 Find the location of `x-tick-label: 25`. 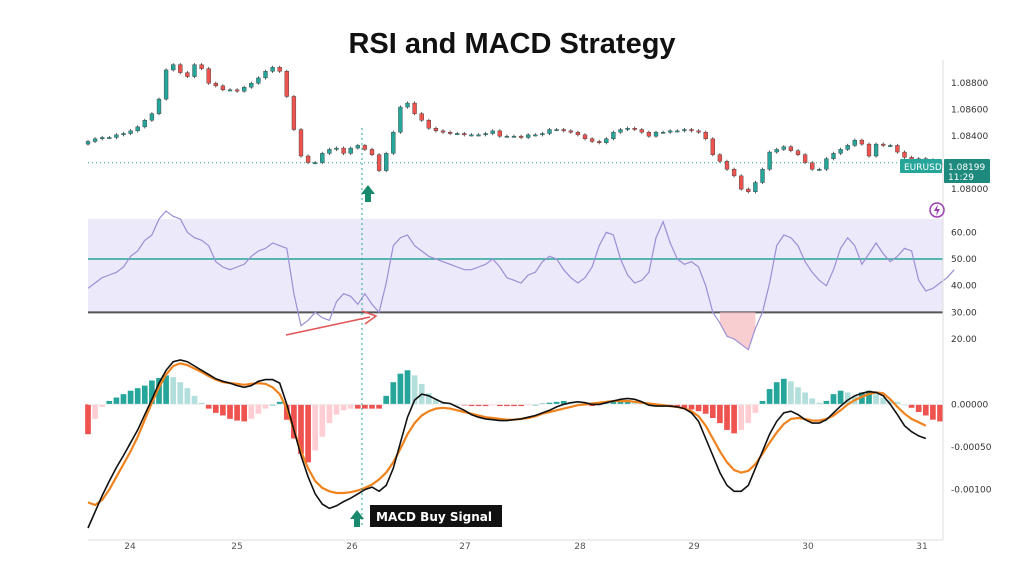

x-tick-label: 25 is located at coordinates (236, 547).